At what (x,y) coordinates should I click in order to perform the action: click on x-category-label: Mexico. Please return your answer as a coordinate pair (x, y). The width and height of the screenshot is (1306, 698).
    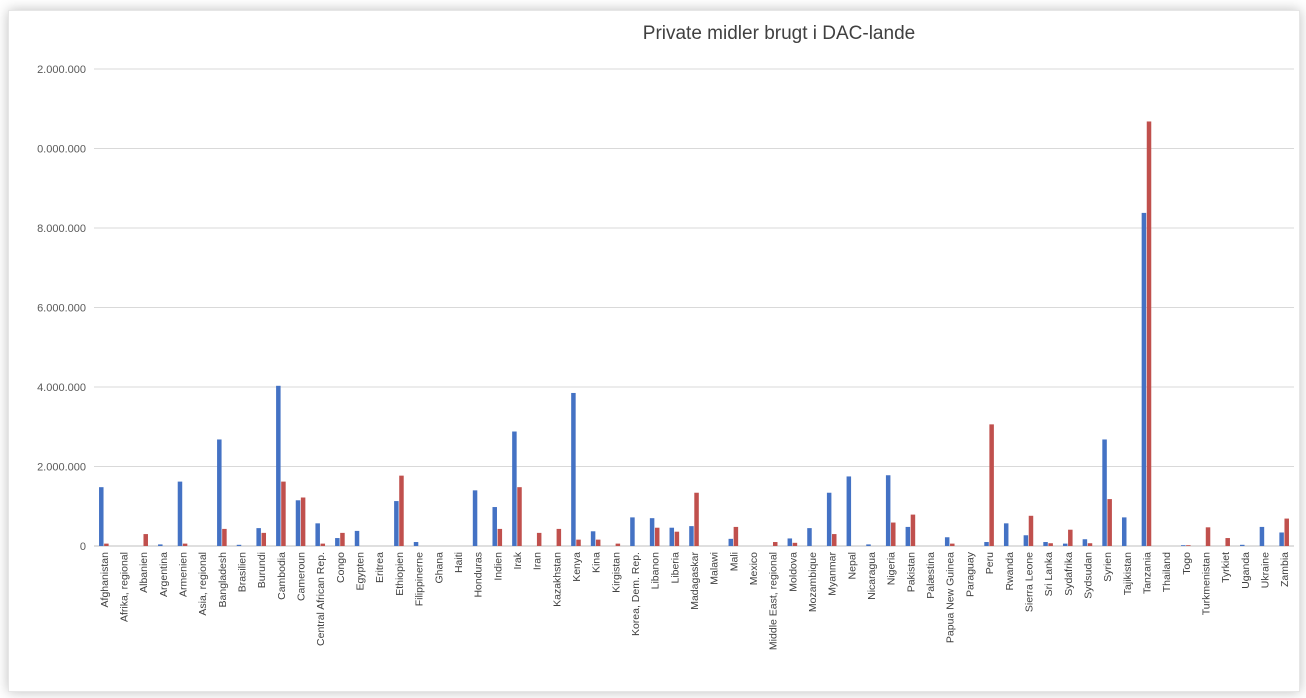
    Looking at the image, I should click on (754, 568).